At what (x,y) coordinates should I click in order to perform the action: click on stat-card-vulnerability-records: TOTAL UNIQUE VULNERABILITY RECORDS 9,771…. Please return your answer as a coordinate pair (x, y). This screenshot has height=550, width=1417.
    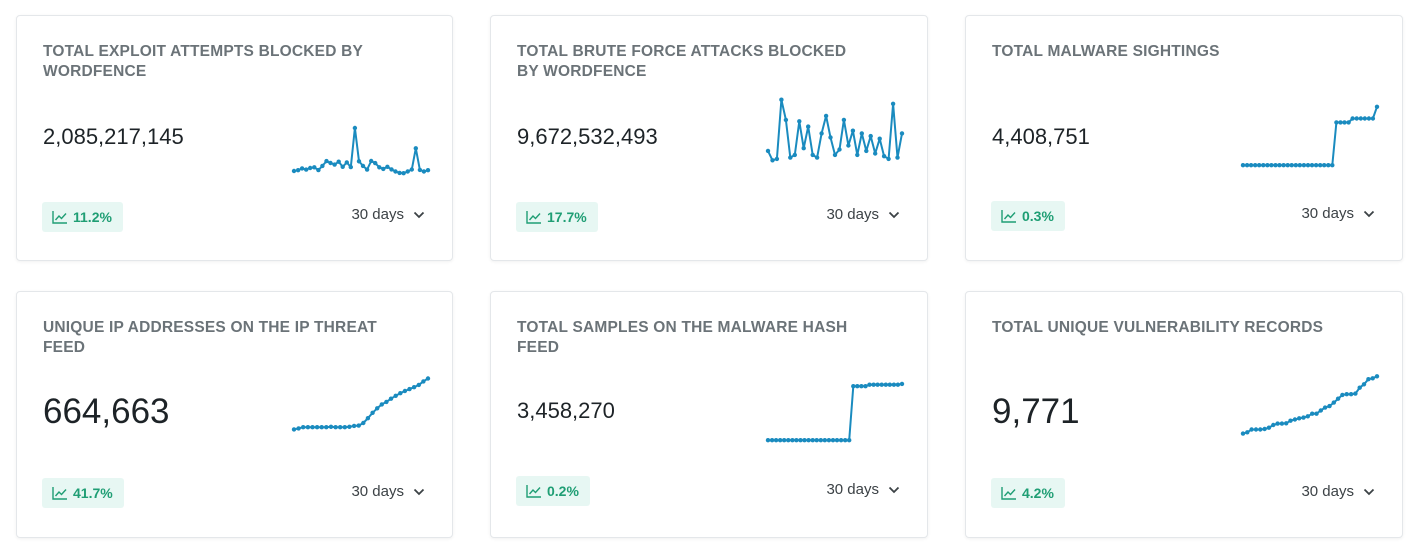
    Looking at the image, I should click on (1184, 414).